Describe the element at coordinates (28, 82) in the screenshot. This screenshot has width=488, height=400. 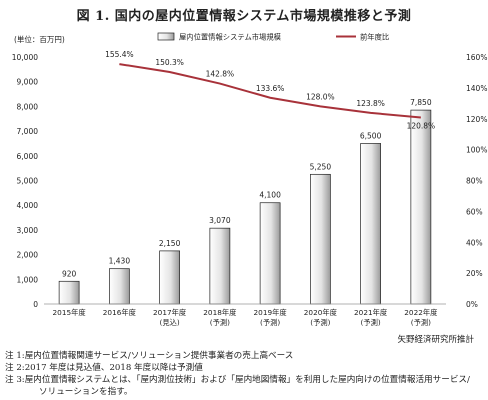
I see `y-tick-label-left: 9,000` at that location.